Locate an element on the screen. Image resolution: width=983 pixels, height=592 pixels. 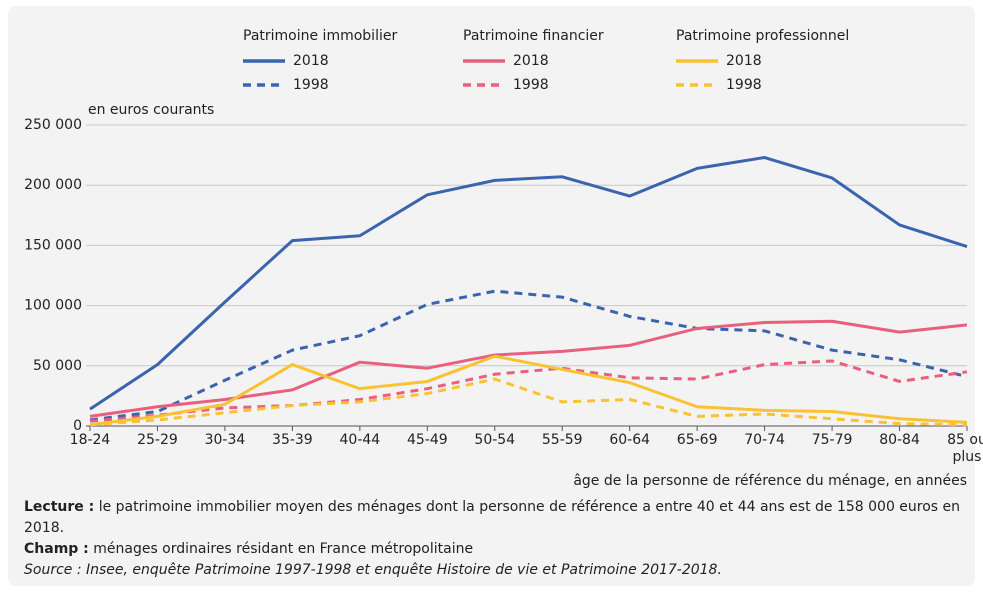
note-label: Champ : is located at coordinates (56, 549).